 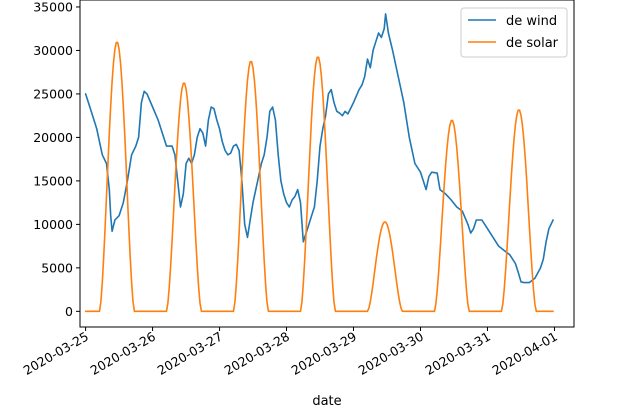 What do you see at coordinates (53, 93) in the screenshot?
I see `y-tick-label: 25000` at bounding box center [53, 93].